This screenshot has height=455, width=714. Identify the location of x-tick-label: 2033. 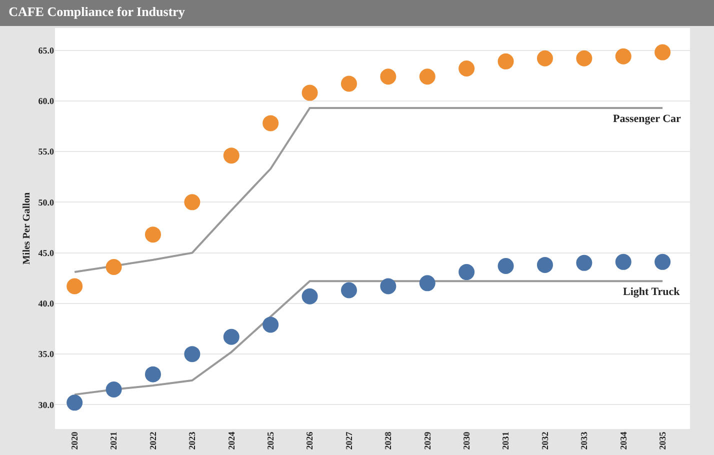
(584, 440).